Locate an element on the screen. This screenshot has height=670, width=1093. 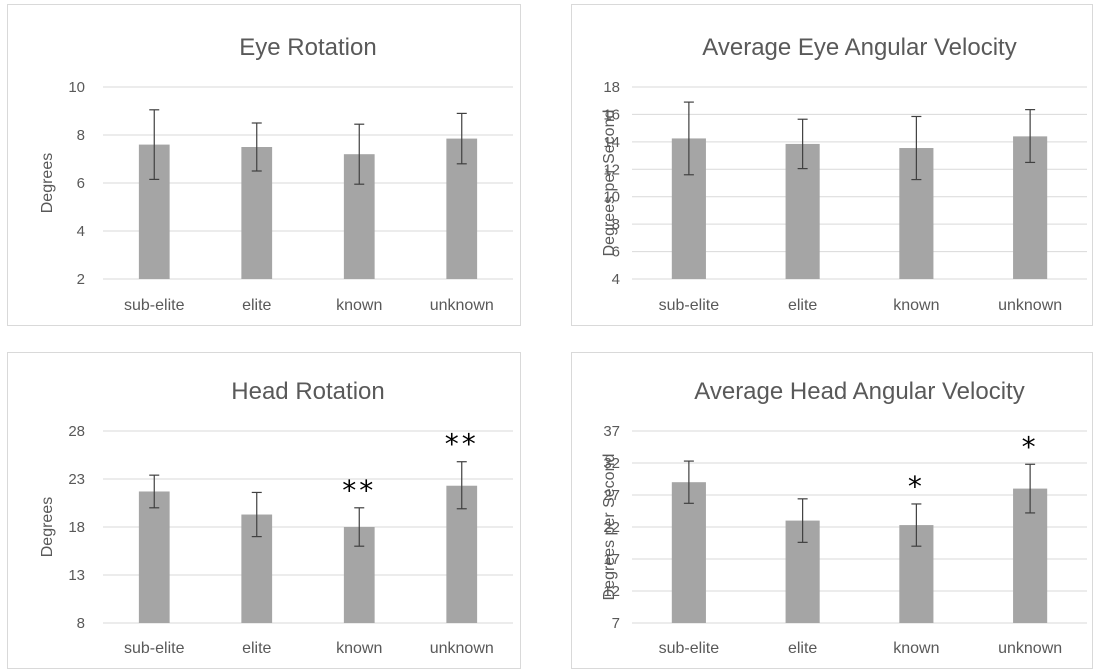
category-label-eye-rotation-0: sub-elite is located at coordinates (154, 305).